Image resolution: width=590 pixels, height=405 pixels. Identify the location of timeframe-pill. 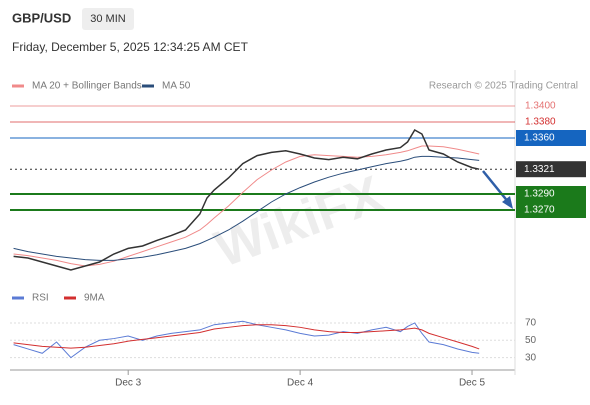
(108, 19).